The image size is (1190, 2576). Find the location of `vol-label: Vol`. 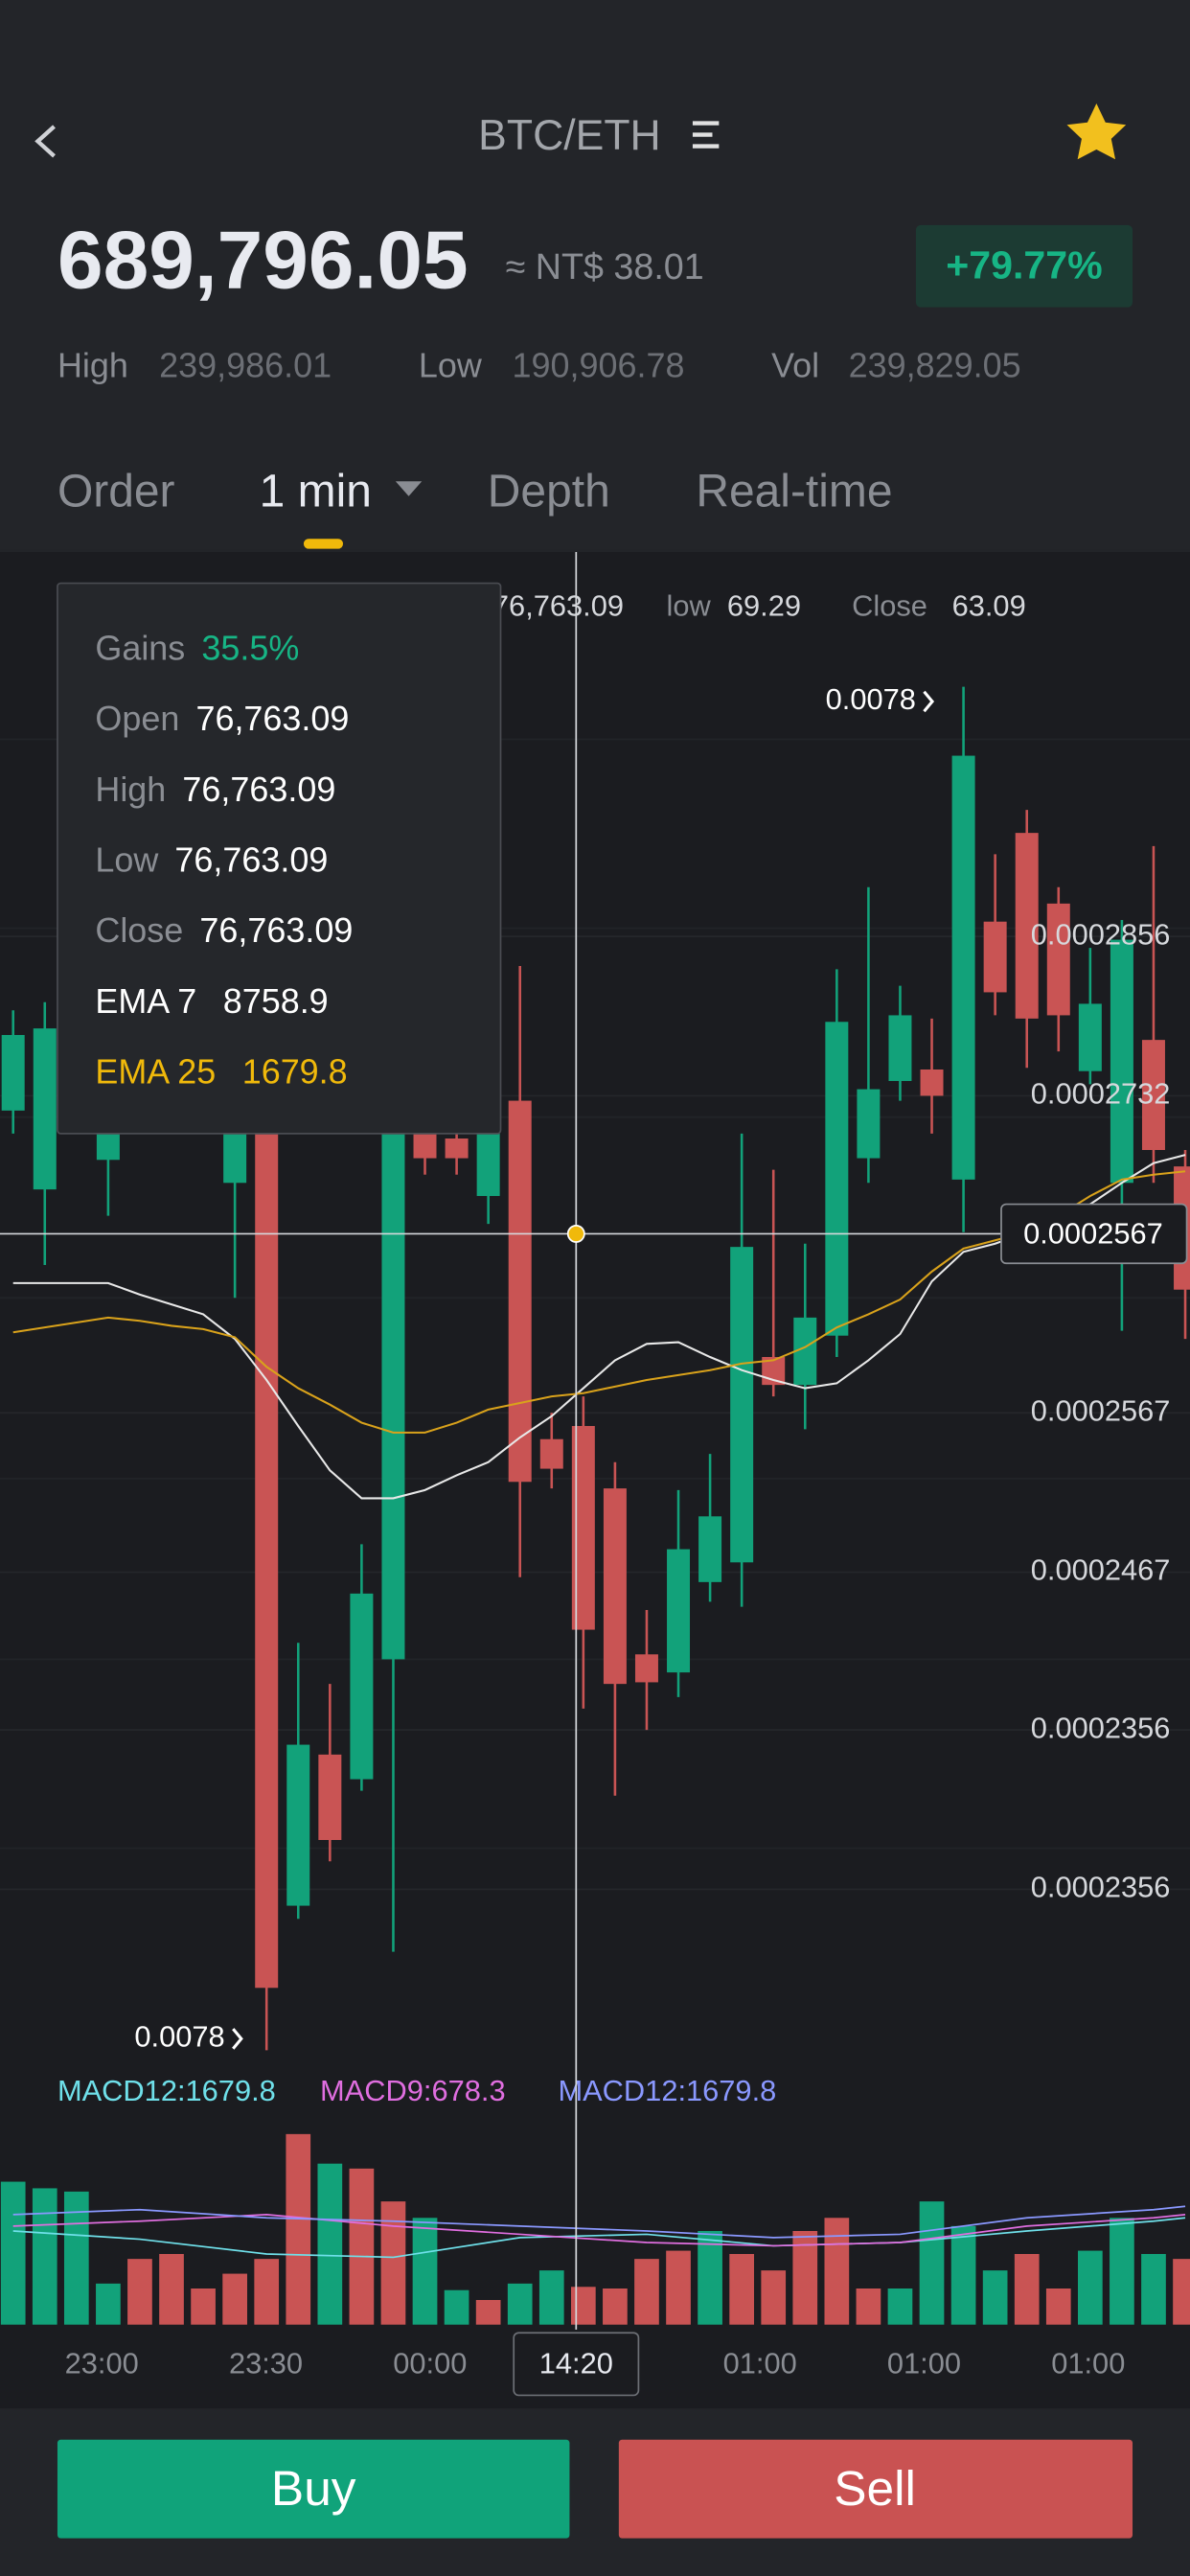

vol-label: Vol is located at coordinates (795, 364).